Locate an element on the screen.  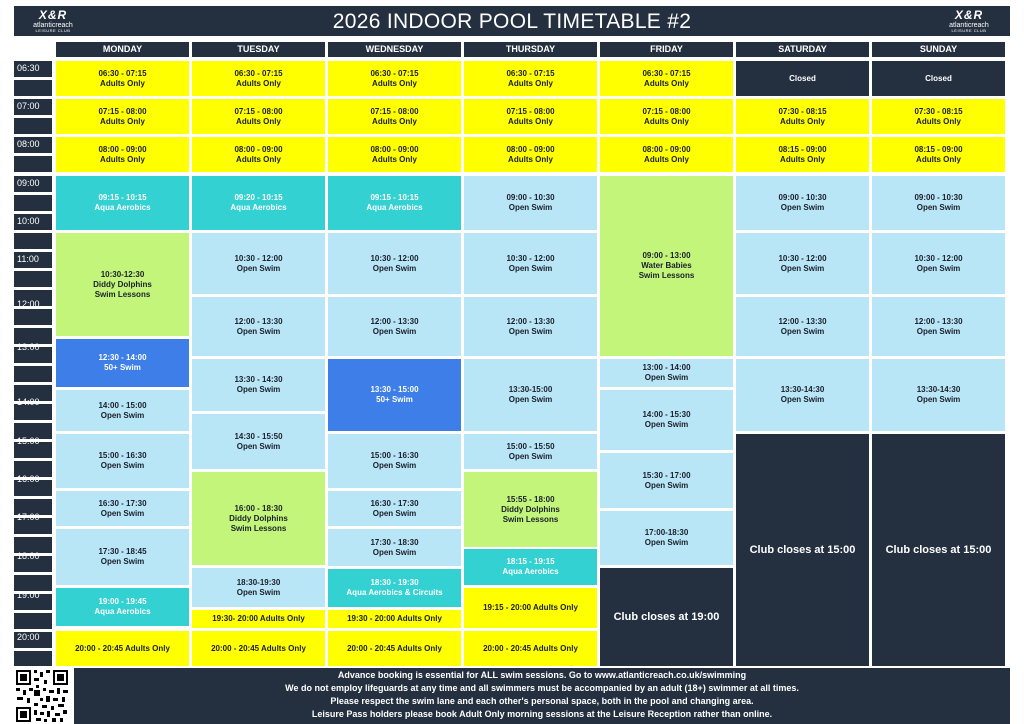
session-open-swim: 15:30 - 17:00 Open Swim is located at coordinates (666, 480).